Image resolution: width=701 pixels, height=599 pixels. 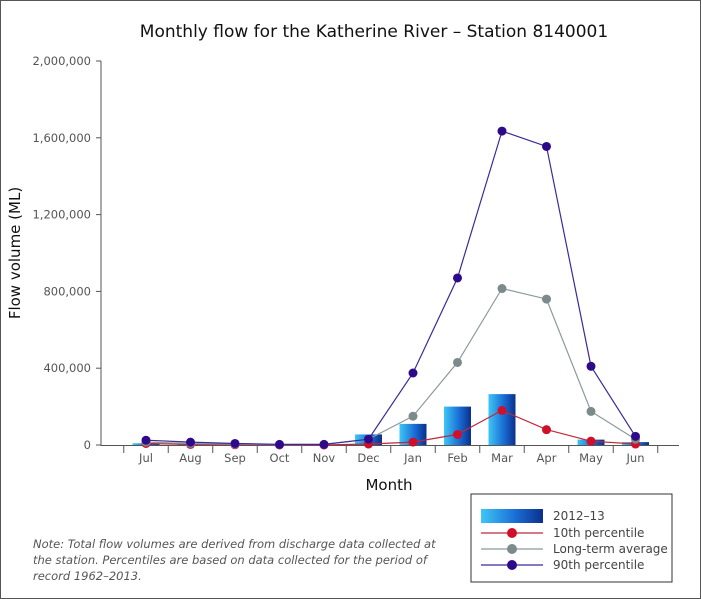 What do you see at coordinates (598, 533) in the screenshot?
I see `legend-label-10th-percentile: 10th percentile` at bounding box center [598, 533].